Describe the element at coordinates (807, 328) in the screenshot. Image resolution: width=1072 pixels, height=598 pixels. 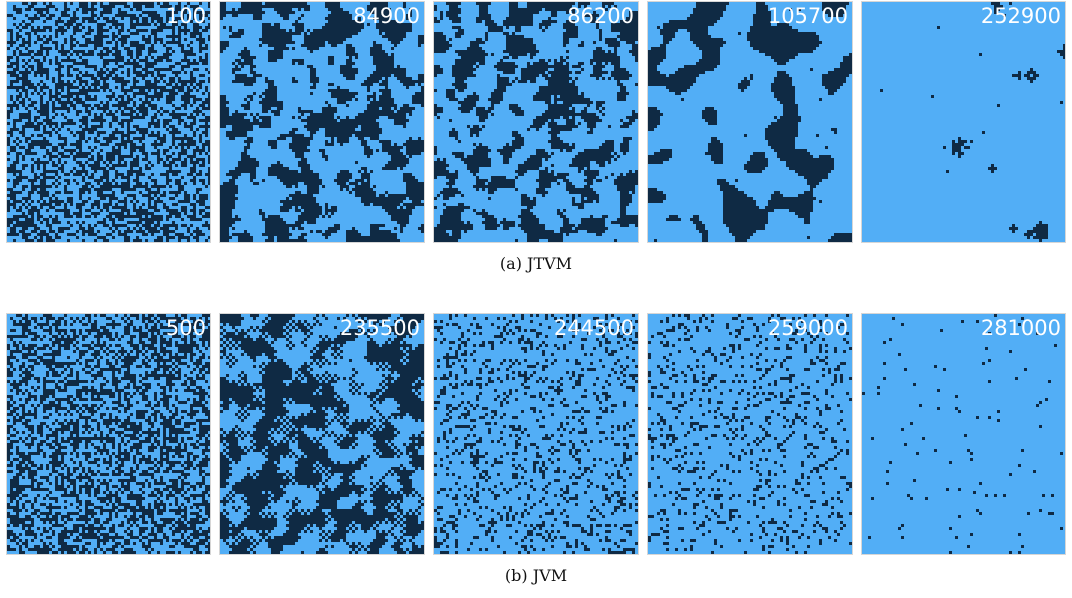
I see `panel-step-label: 259000` at that location.